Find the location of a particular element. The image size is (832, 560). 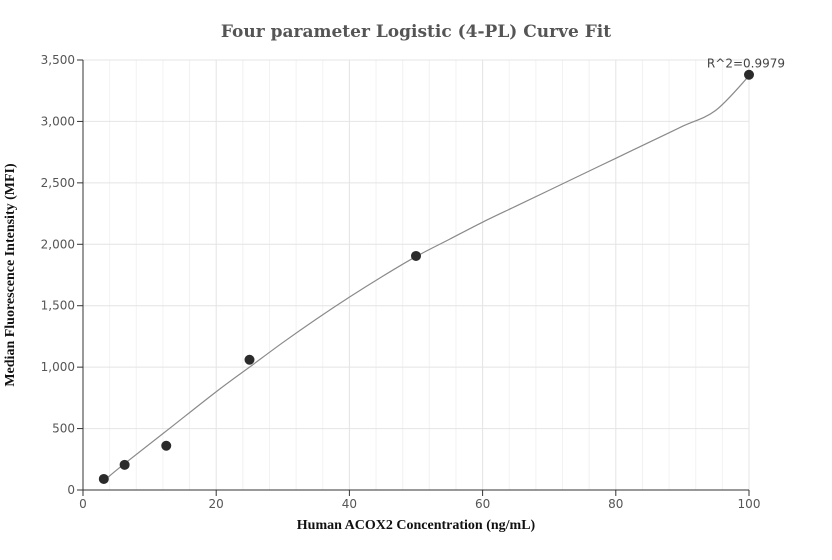

y-tick-label: 3,500 is located at coordinates (58, 60).